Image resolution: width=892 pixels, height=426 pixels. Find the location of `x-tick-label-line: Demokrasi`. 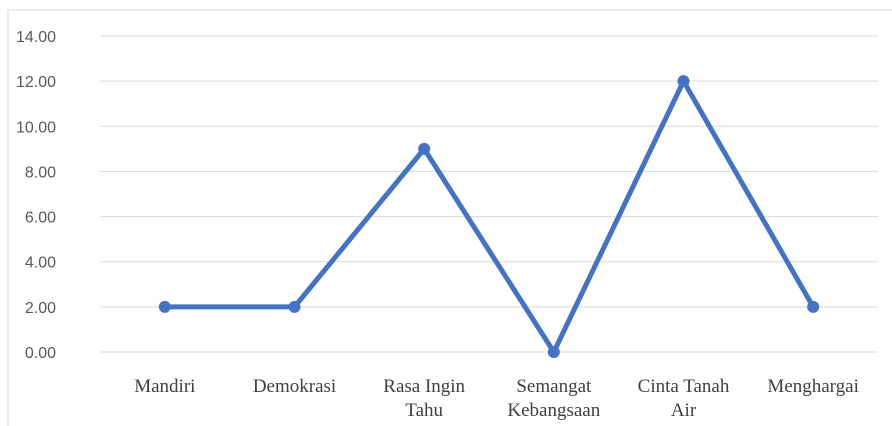

x-tick-label-line: Demokrasi is located at coordinates (294, 386).